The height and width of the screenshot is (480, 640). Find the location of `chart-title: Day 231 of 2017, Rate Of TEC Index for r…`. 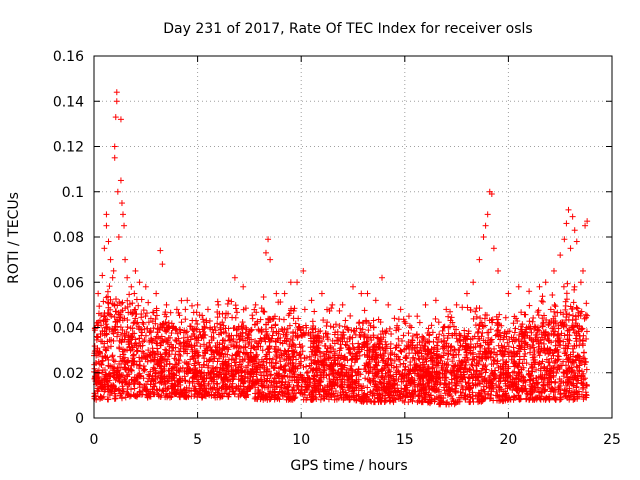

chart-title: Day 231 of 2017, Rate Of TEC Index for r… is located at coordinates (347, 29).